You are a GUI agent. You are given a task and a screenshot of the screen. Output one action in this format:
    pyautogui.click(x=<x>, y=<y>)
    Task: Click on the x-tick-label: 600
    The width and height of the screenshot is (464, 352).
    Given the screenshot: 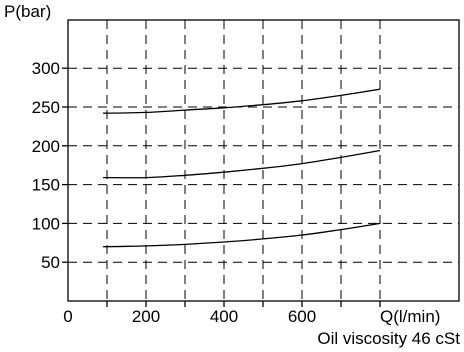 What is the action you would take?
    pyautogui.click(x=302, y=316)
    